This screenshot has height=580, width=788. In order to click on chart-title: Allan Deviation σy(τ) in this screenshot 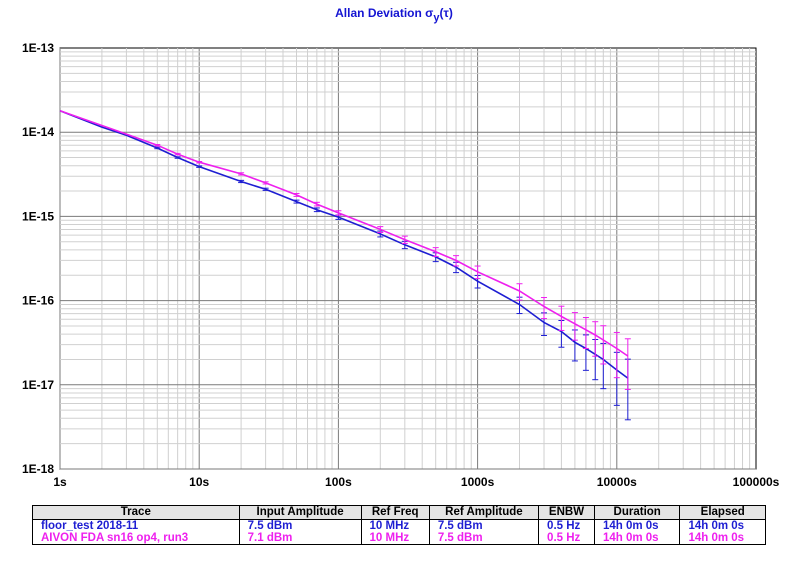, I will do `click(394, 15)`.